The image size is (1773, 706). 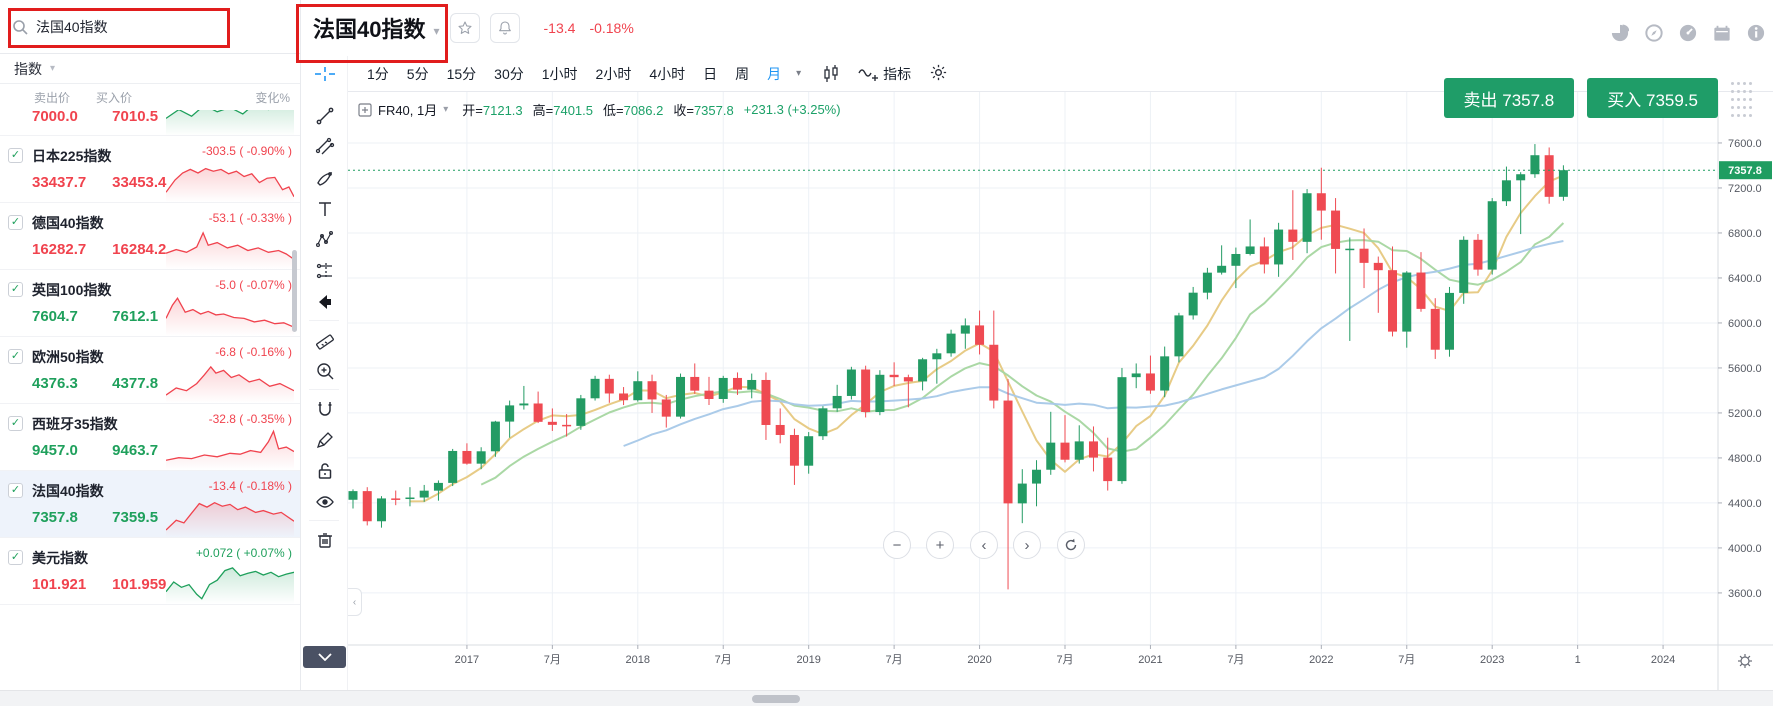 I want to click on zoom-out-button: −, so click(x=897, y=545).